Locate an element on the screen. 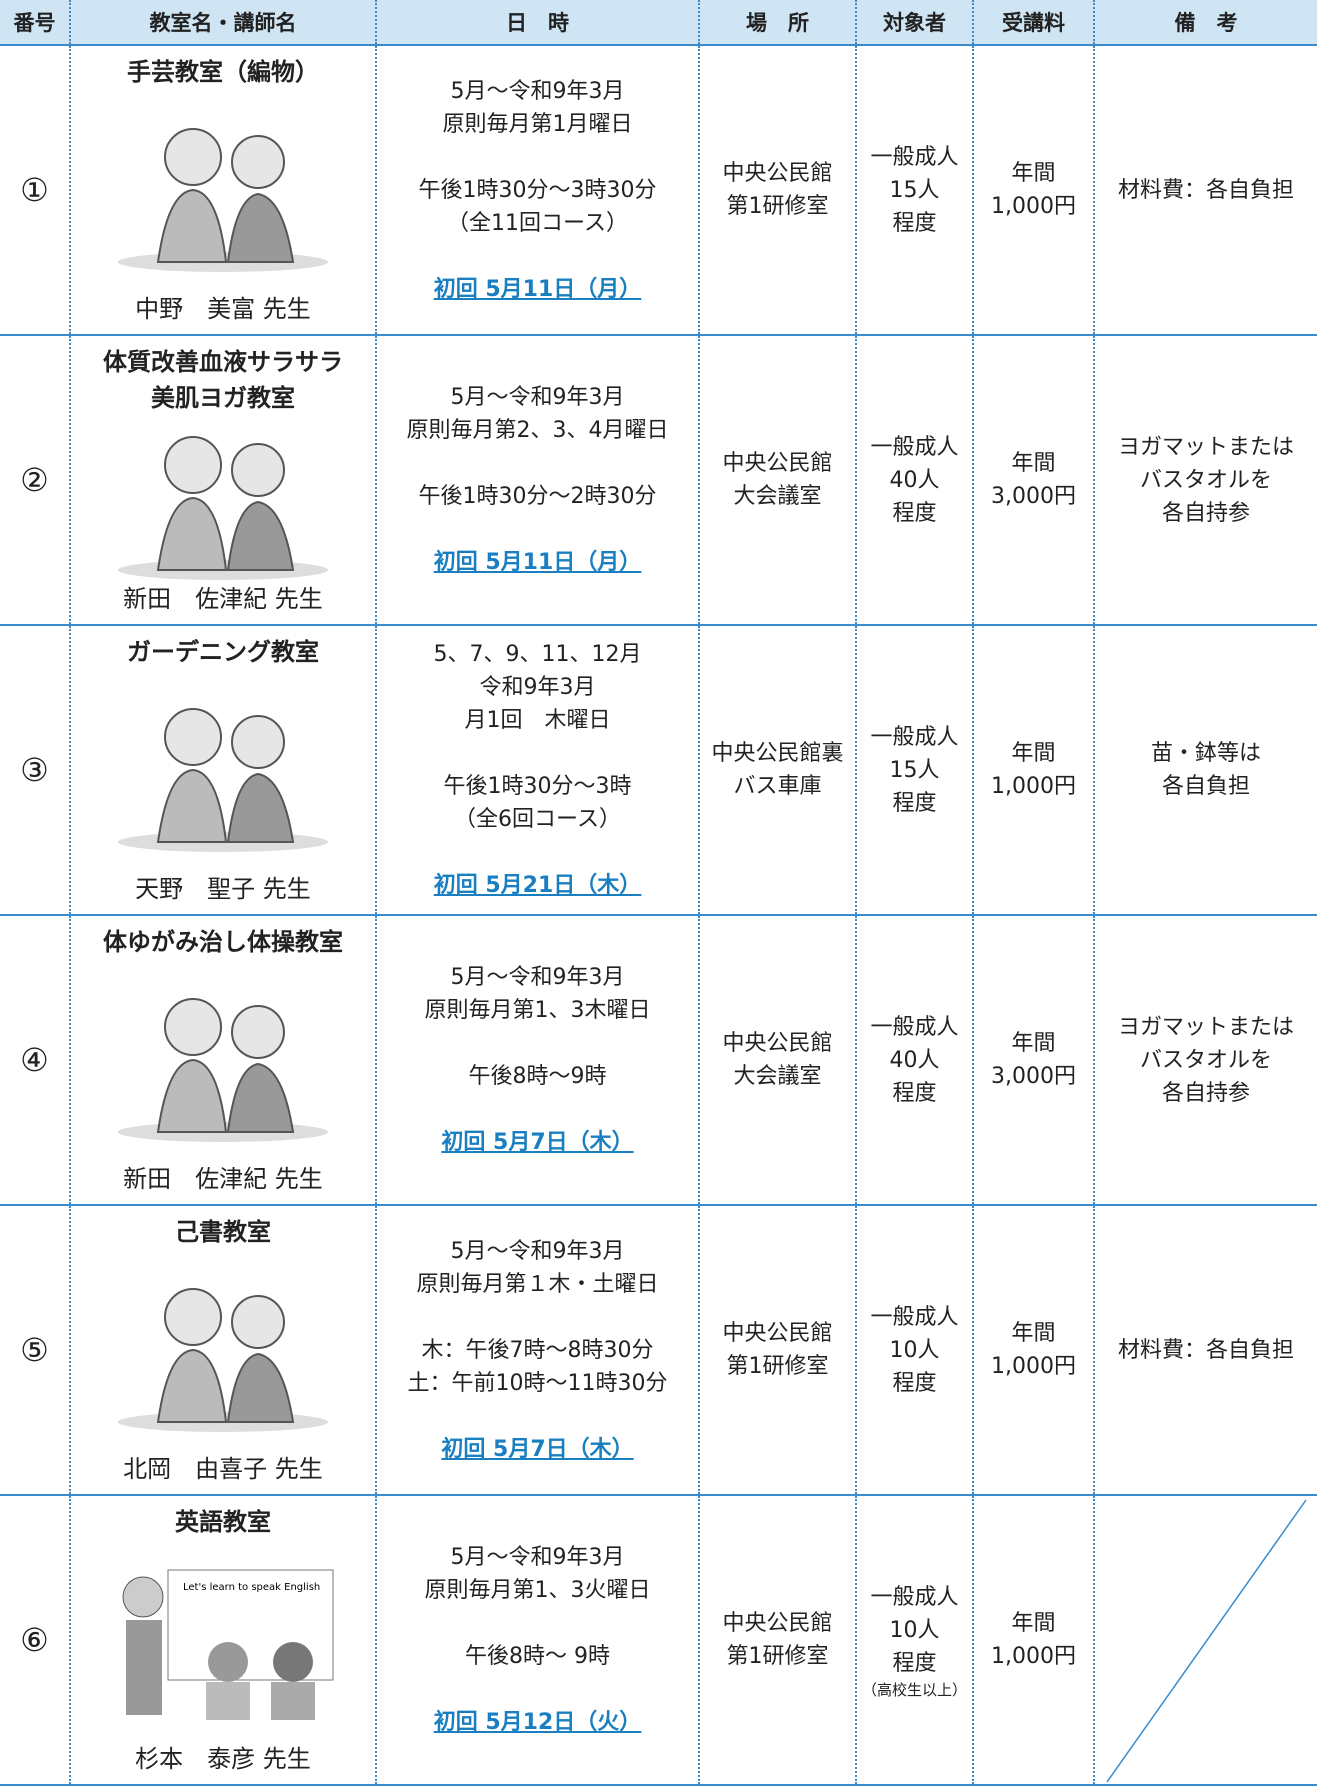 The image size is (1317, 1787). schedule-line: 午後8時～9時 is located at coordinates (537, 1076).